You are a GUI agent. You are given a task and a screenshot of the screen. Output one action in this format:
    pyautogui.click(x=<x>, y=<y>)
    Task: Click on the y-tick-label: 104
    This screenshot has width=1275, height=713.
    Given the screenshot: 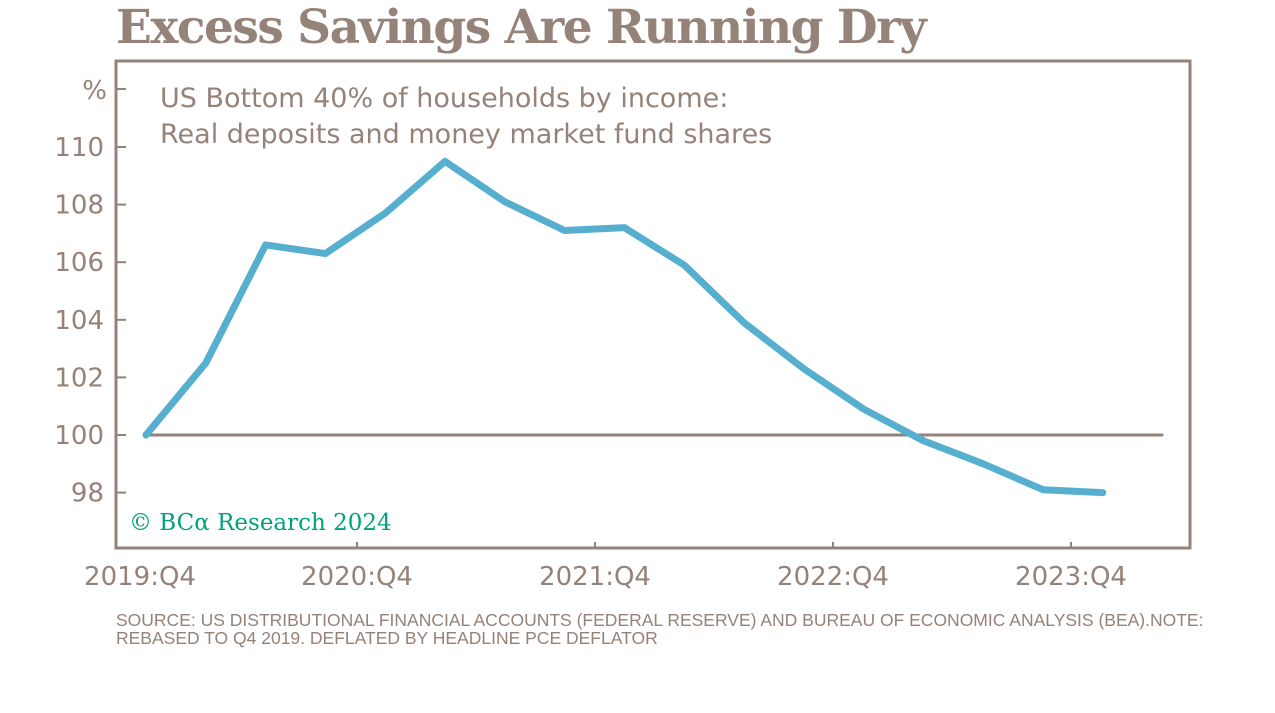 What is the action you would take?
    pyautogui.click(x=79, y=321)
    